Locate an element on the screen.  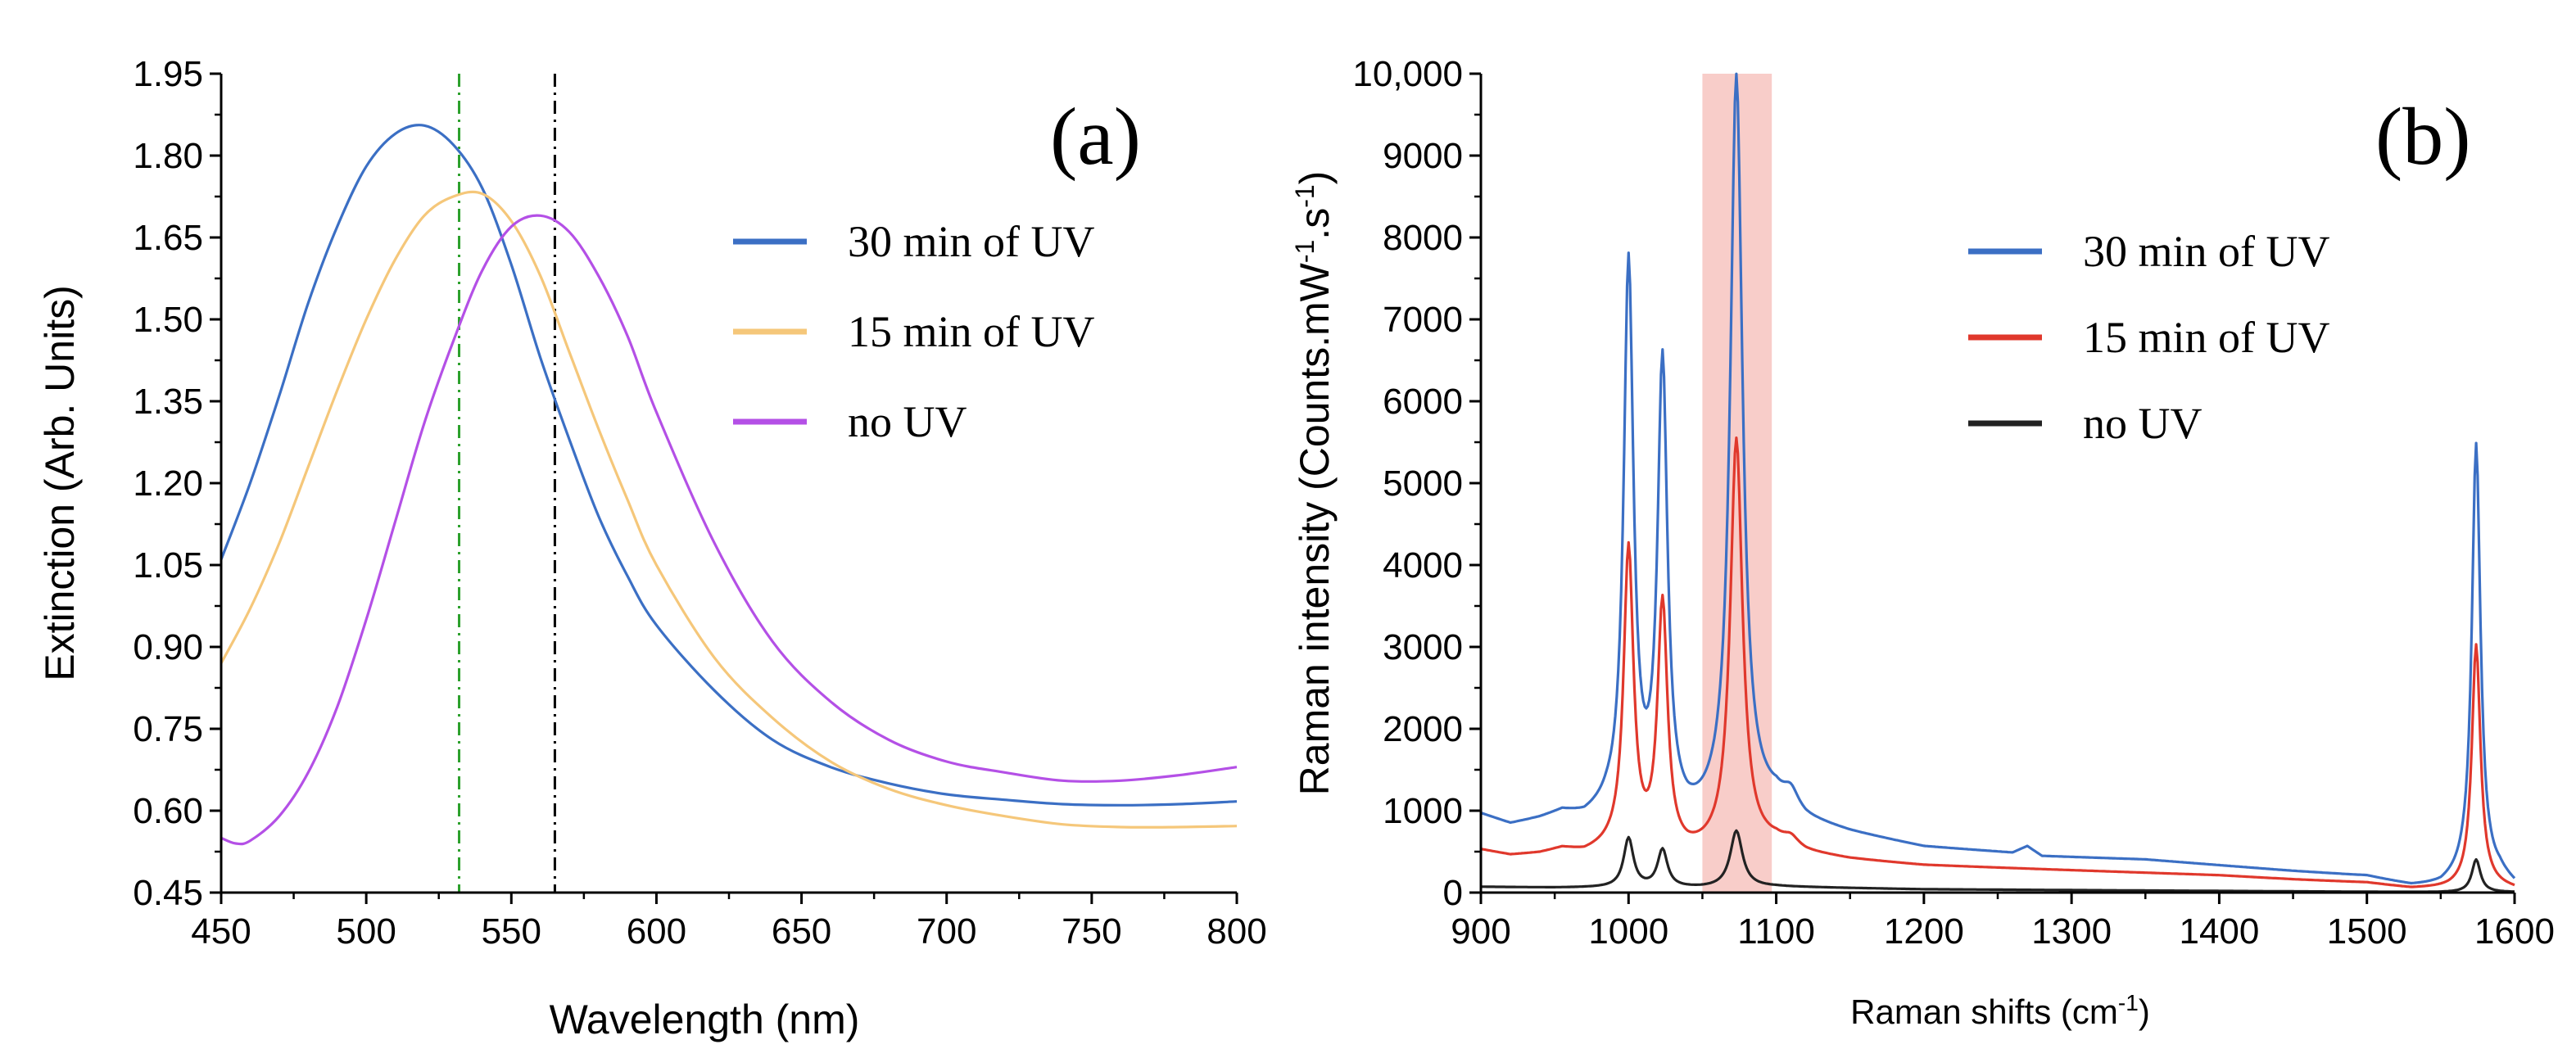
y-tick-label: 0.60 is located at coordinates (168, 811).